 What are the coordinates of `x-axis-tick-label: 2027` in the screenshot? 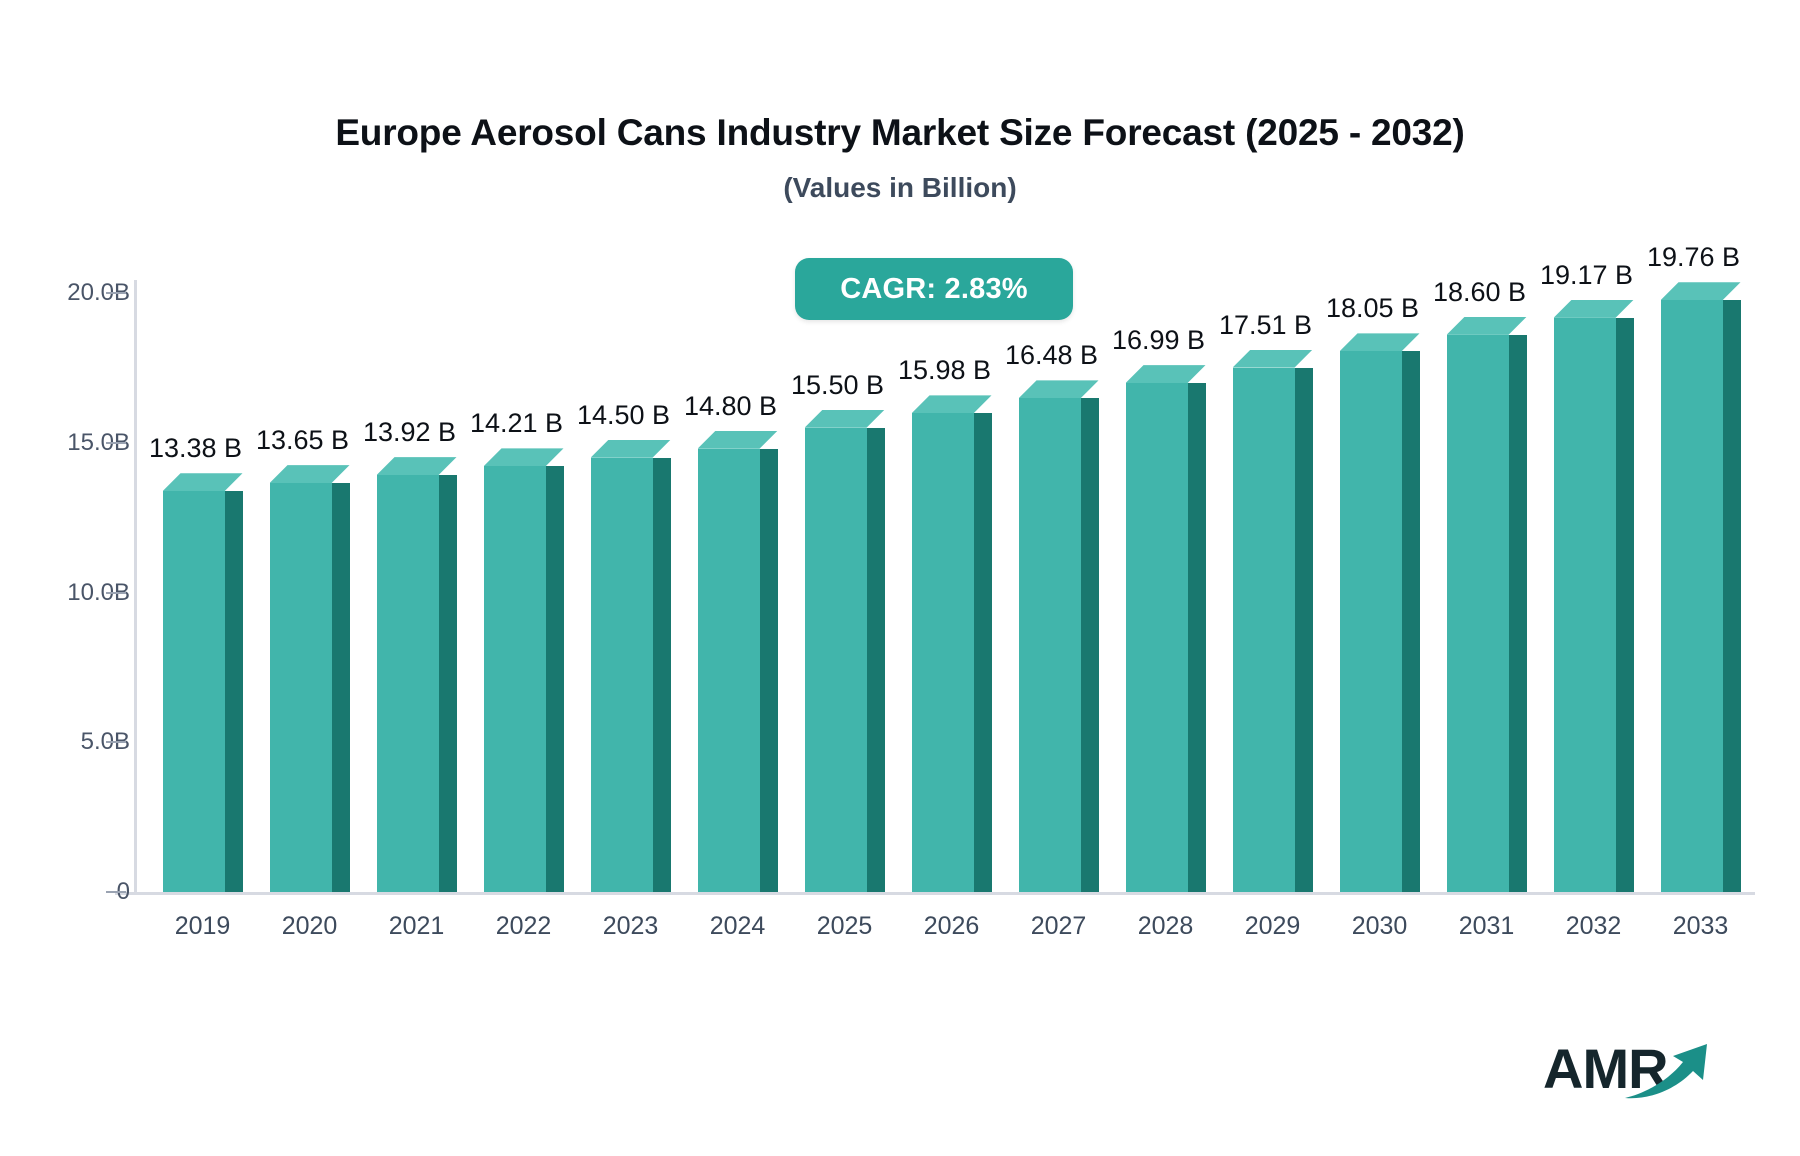 It's located at (1058, 926).